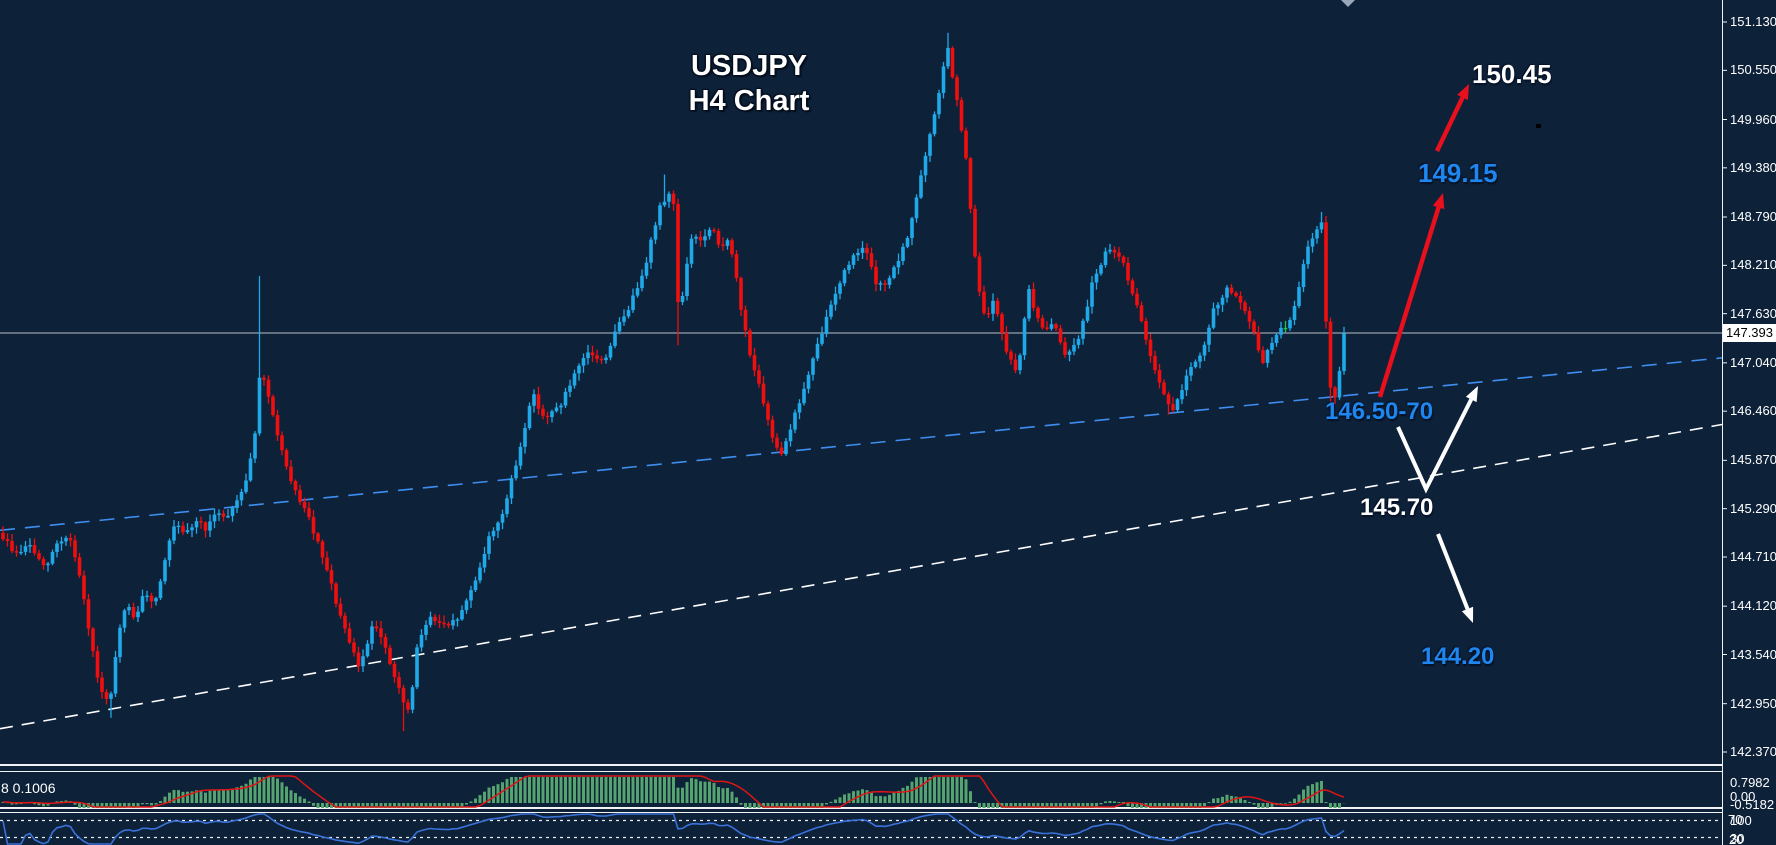 This screenshot has height=845, width=1776. What do you see at coordinates (1753, 654) in the screenshot?
I see `y-axis-label: 143.540` at bounding box center [1753, 654].